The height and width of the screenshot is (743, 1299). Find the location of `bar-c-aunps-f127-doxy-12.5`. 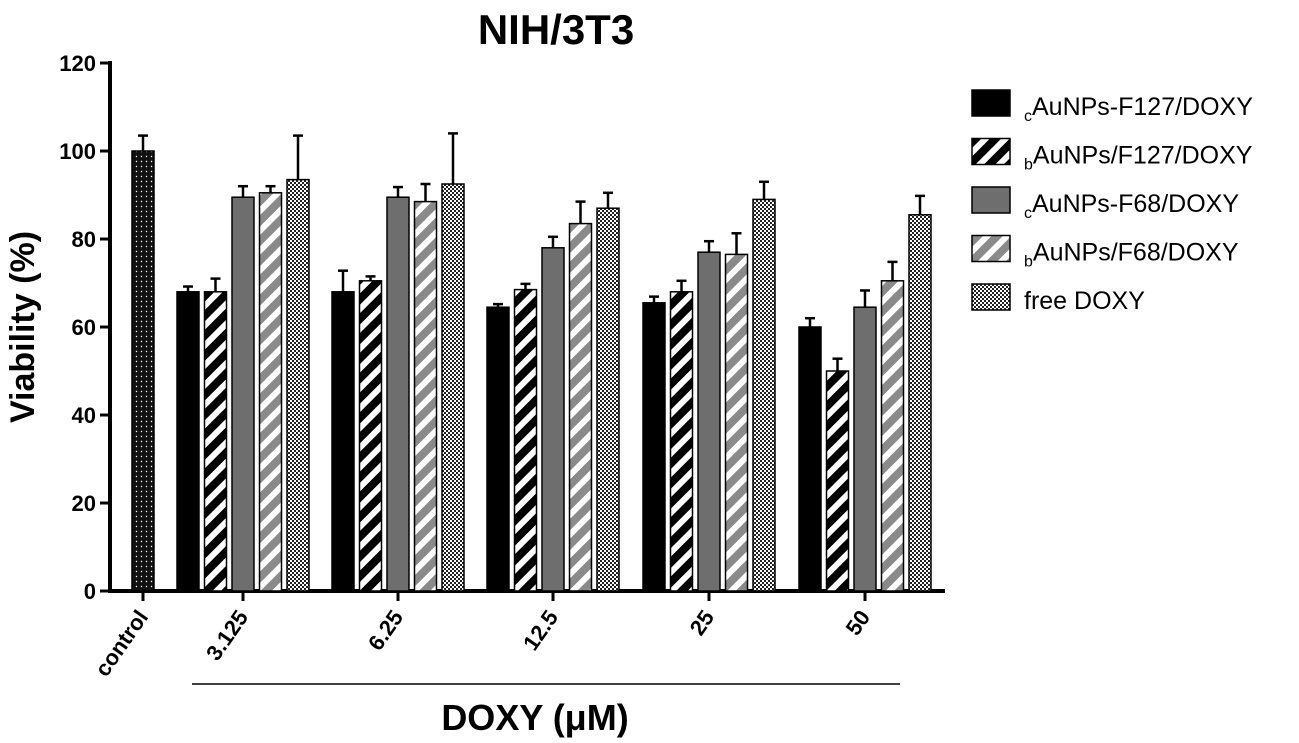

bar-c-aunps-f127-doxy-12.5 is located at coordinates (498, 449).